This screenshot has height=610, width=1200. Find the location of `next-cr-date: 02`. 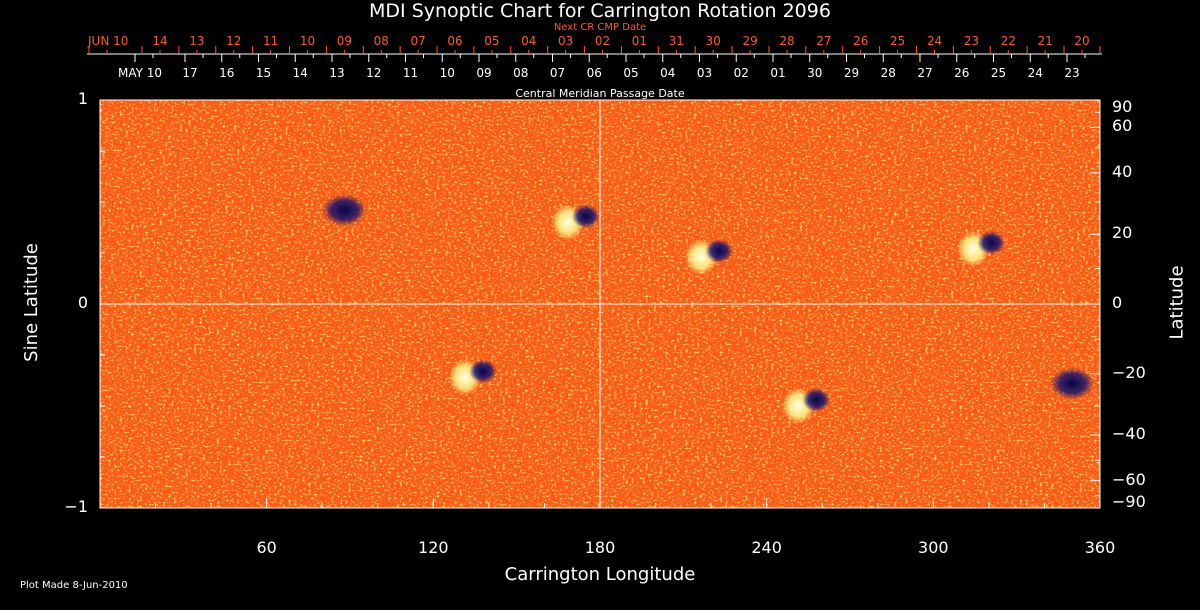

next-cr-date: 02 is located at coordinates (602, 41).